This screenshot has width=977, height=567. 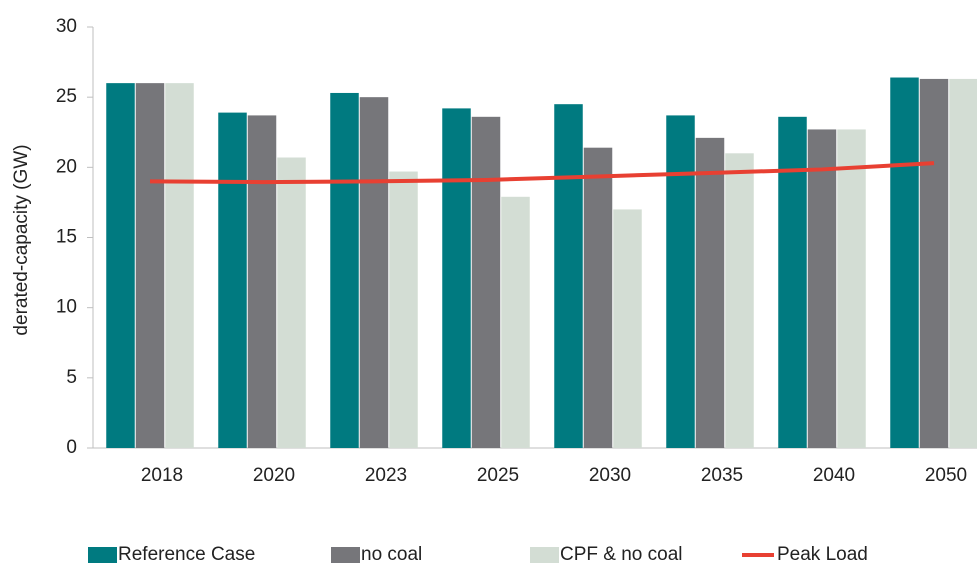 I want to click on legend-label: Peak Load, so click(x=822, y=554).